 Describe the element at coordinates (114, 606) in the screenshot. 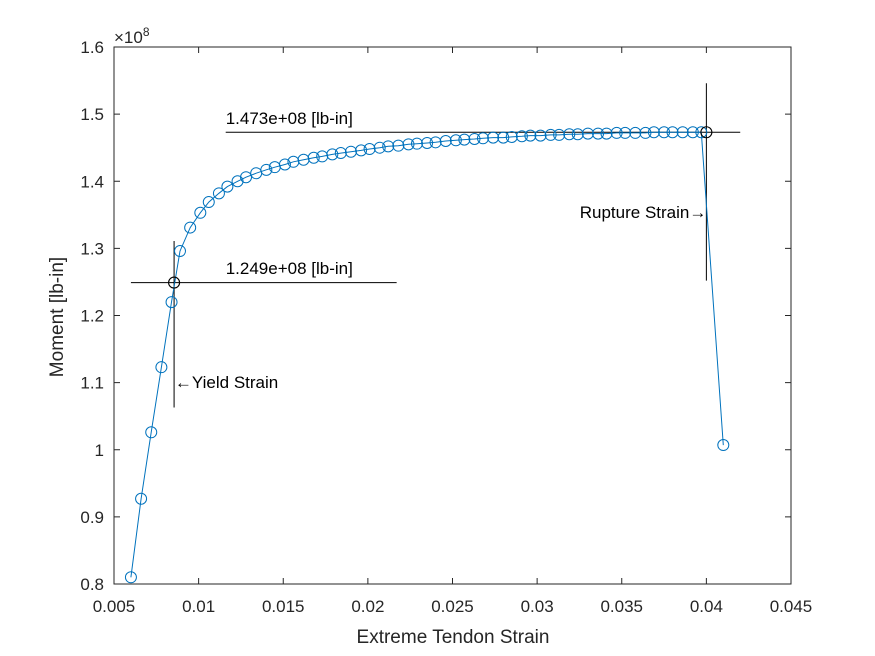

I see `x-tick-label: 0.005` at that location.